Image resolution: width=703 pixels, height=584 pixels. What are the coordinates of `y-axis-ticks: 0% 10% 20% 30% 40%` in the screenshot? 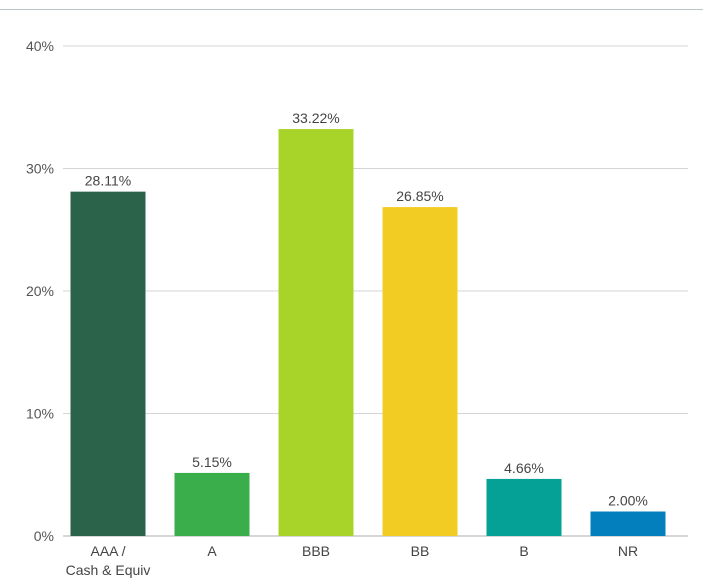 It's located at (40, 291).